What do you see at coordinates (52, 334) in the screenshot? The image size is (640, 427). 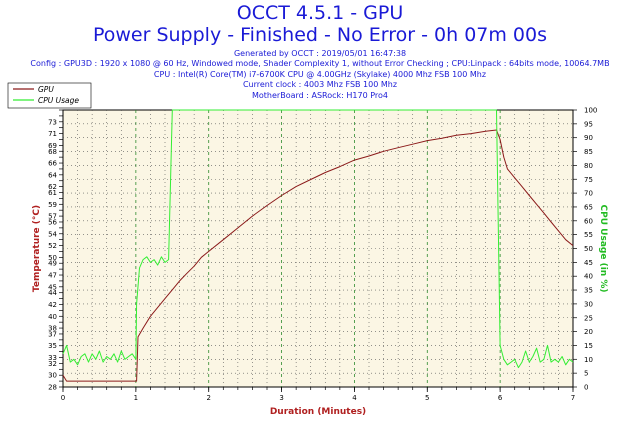 I see `left-tick-label: 37` at bounding box center [52, 334].